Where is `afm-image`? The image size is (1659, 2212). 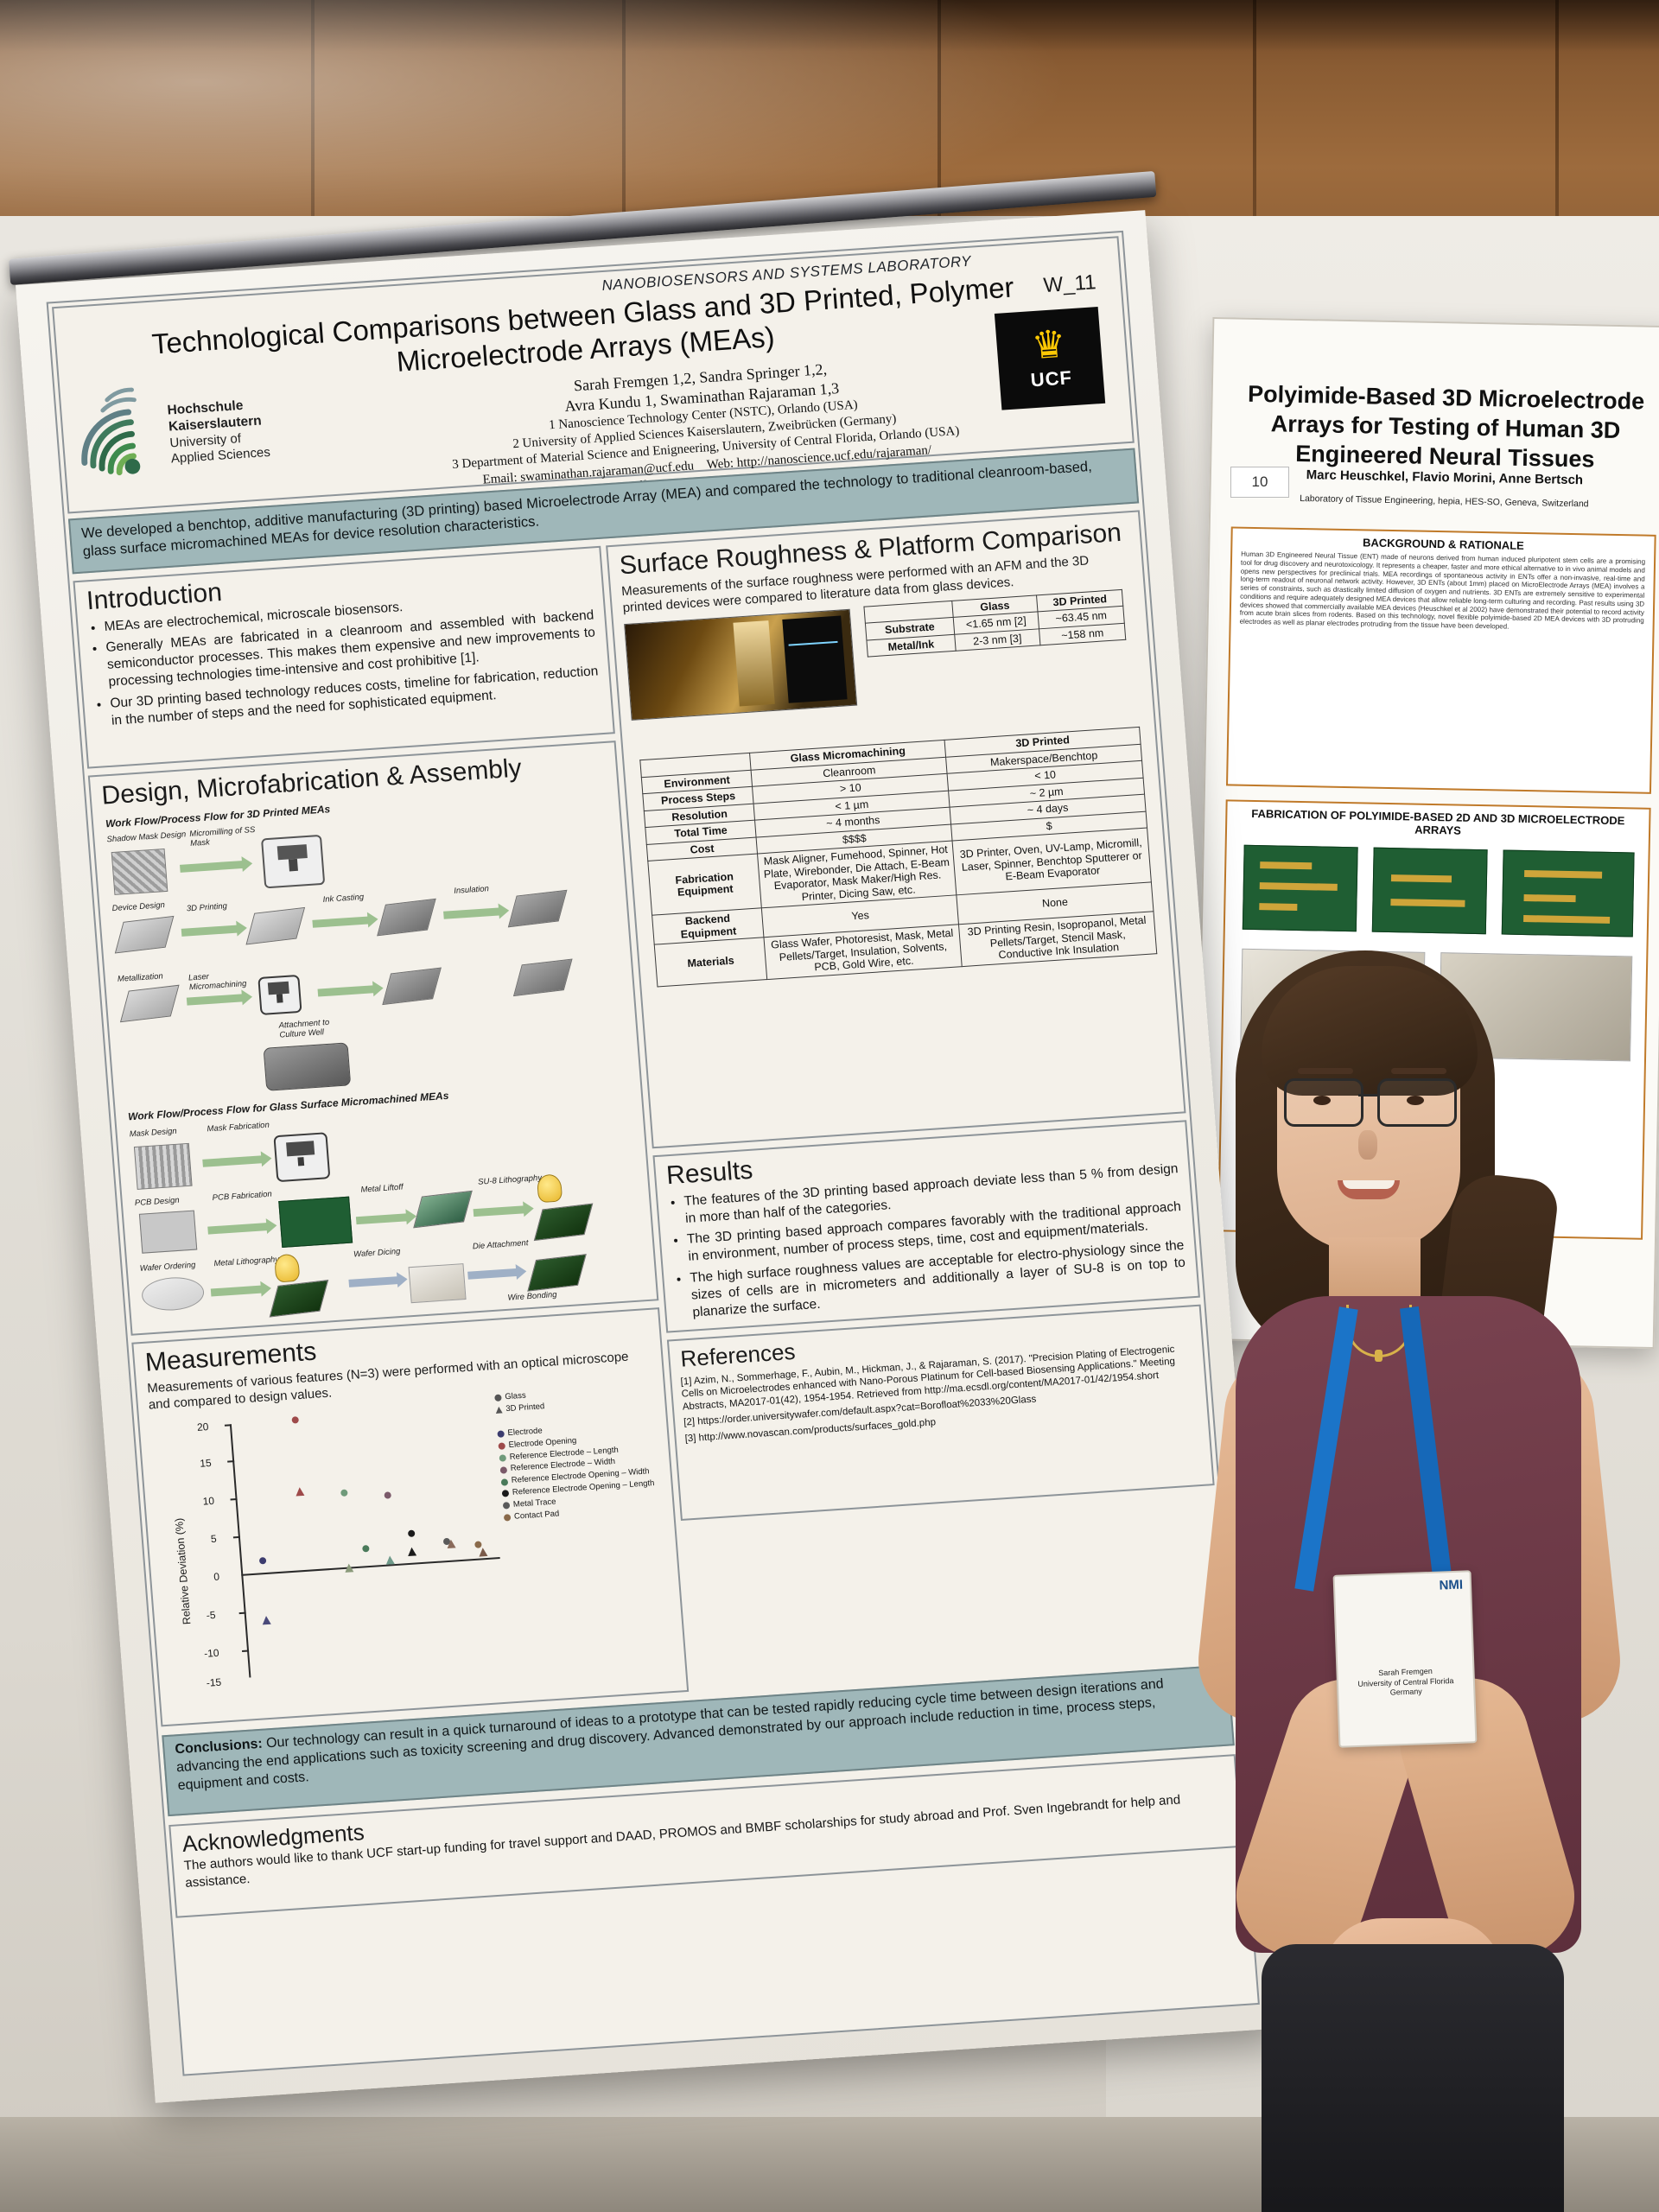
afm-image is located at coordinates (741, 664).